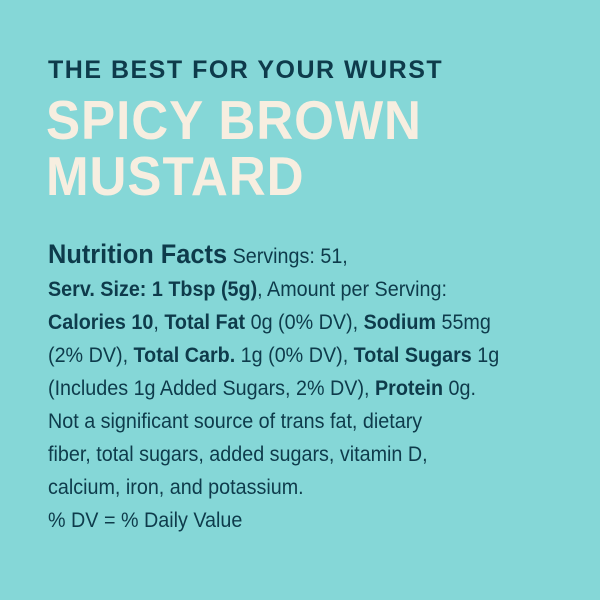  What do you see at coordinates (287, 256) in the screenshot?
I see `nutrition-value: Servings: 51,` at bounding box center [287, 256].